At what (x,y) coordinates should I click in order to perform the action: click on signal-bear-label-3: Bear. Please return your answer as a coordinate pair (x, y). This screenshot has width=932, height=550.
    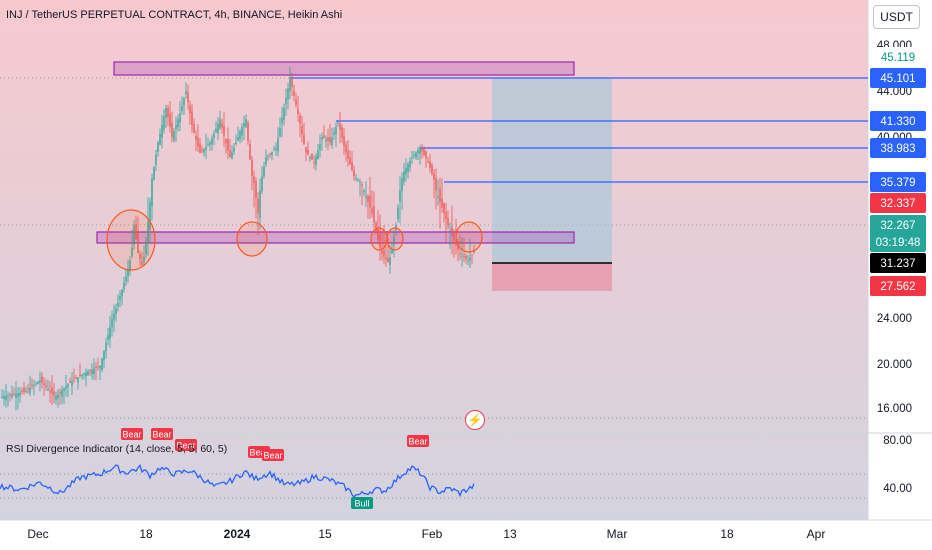
    Looking at the image, I should click on (258, 453).